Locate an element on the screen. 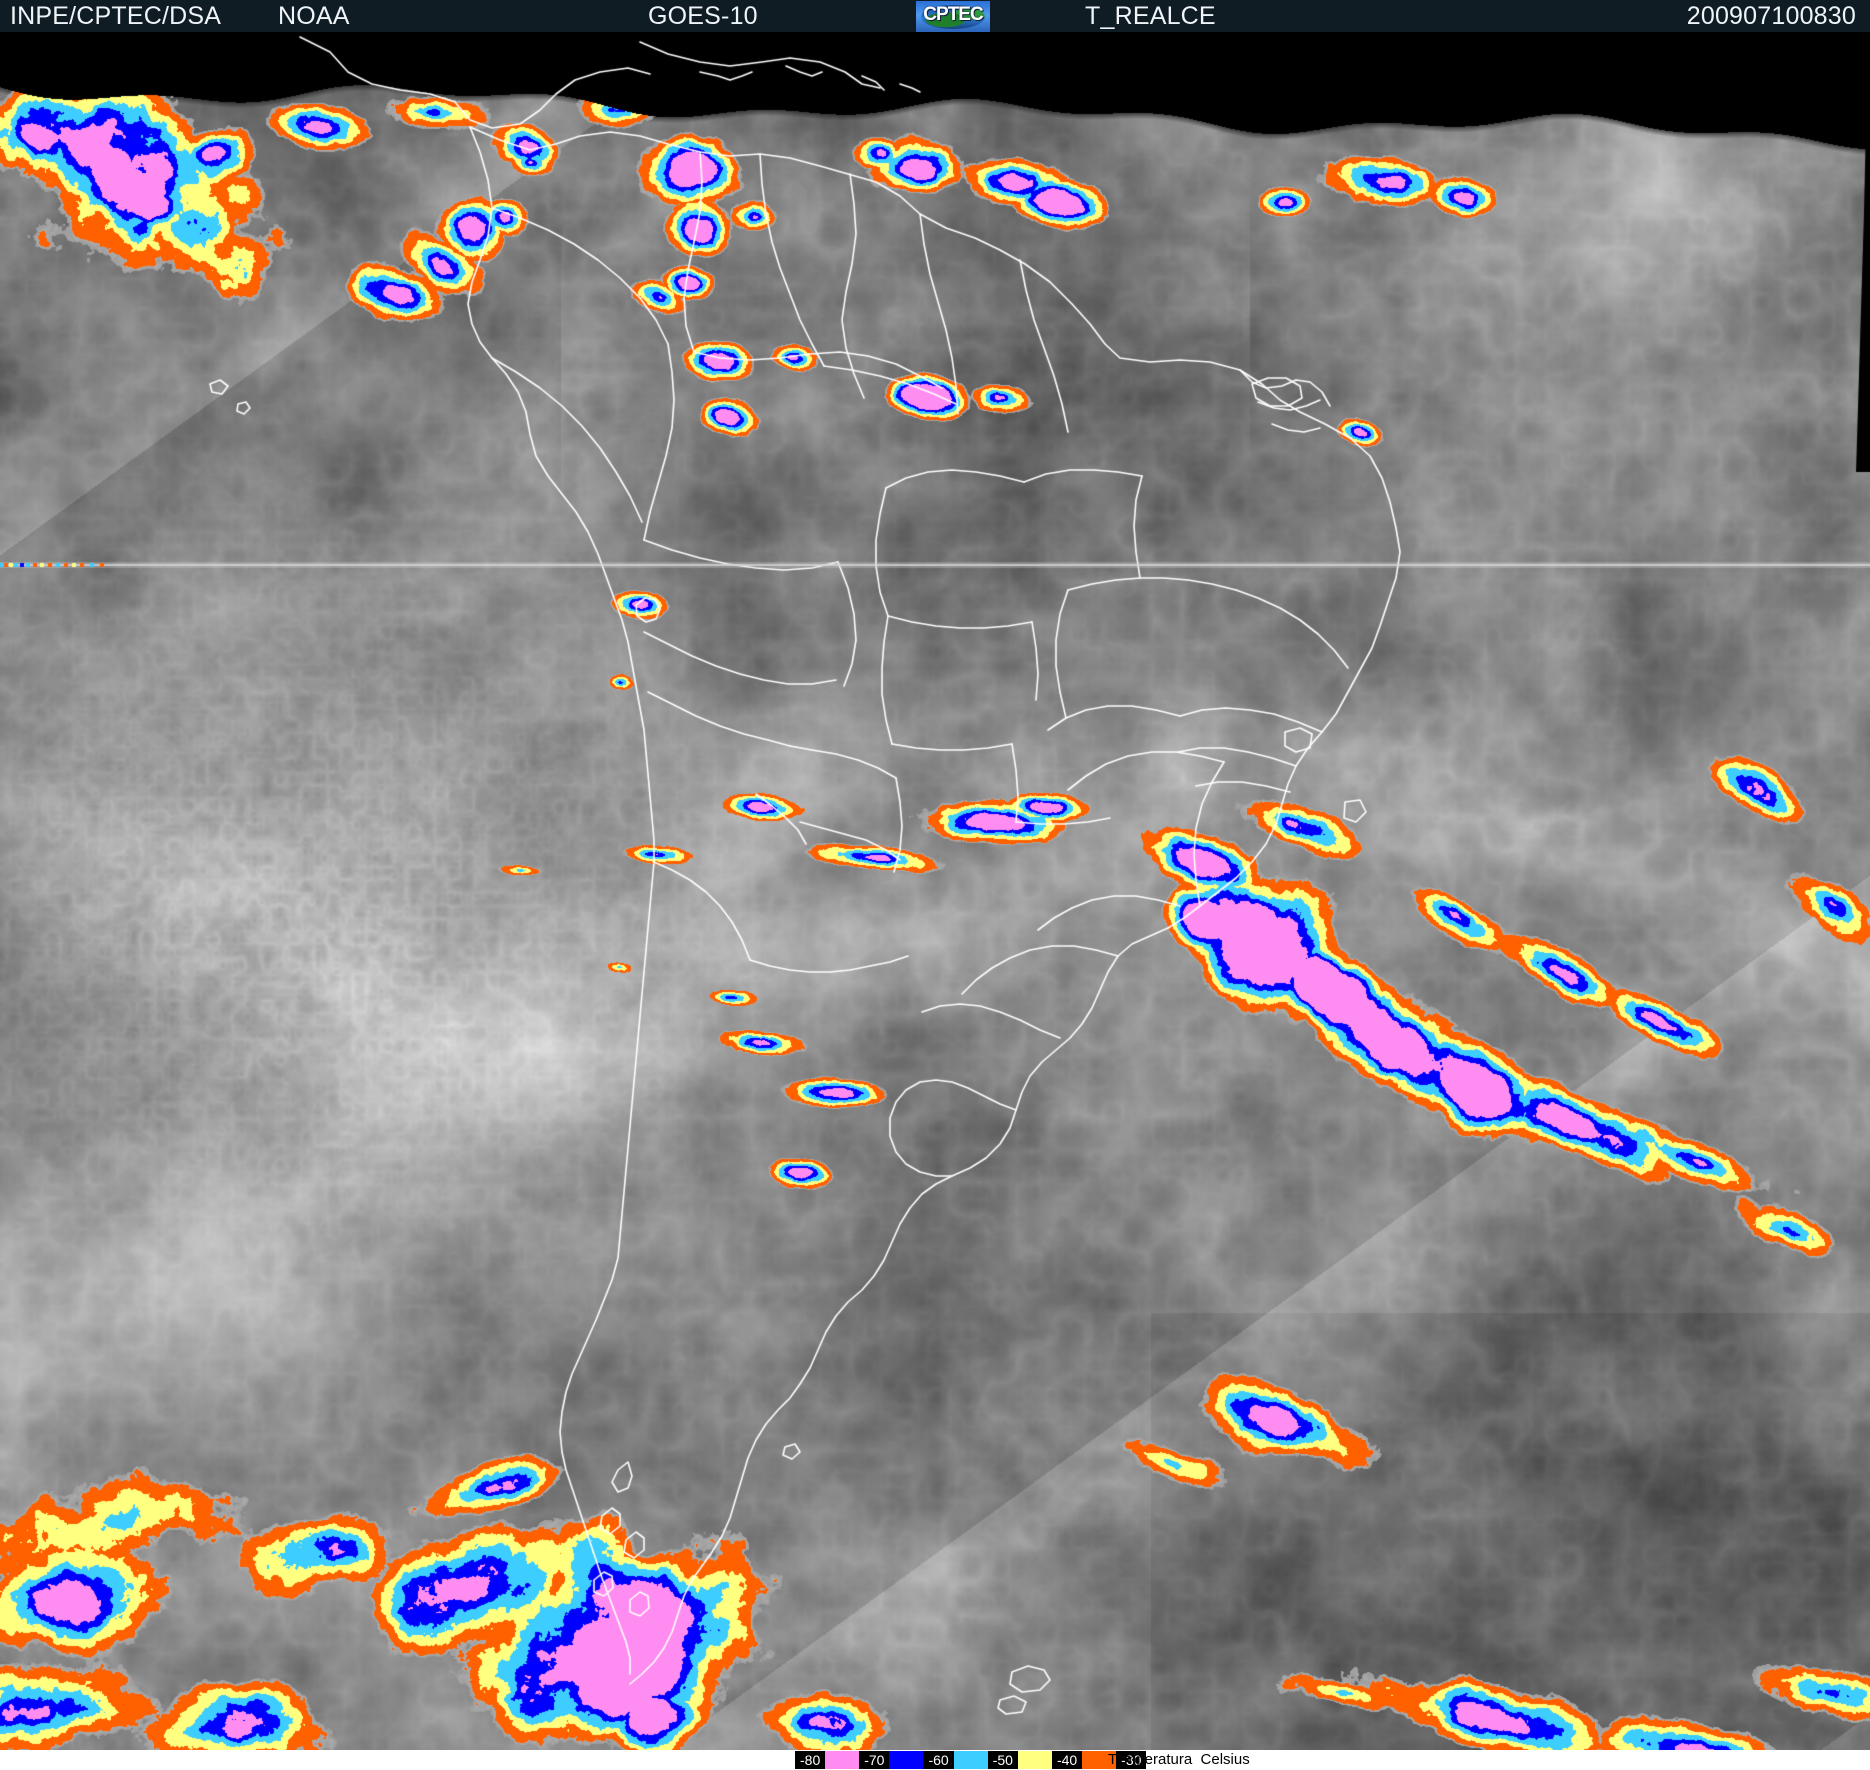 This screenshot has height=1770, width=1870. legend-tick-minus60: -60 is located at coordinates (938, 1760).